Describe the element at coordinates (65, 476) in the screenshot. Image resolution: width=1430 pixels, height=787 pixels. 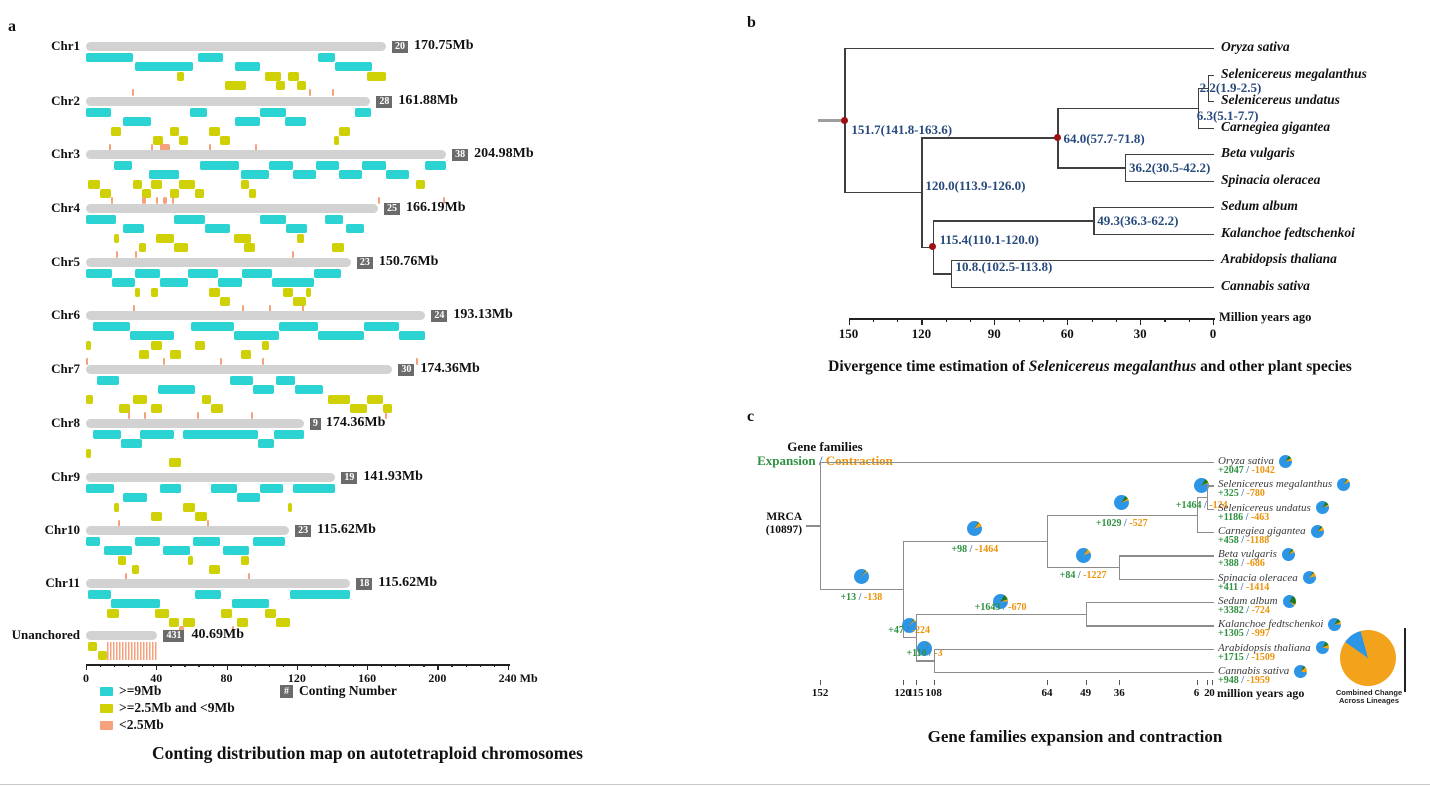
I see `chromosome-label: Chr9` at that location.